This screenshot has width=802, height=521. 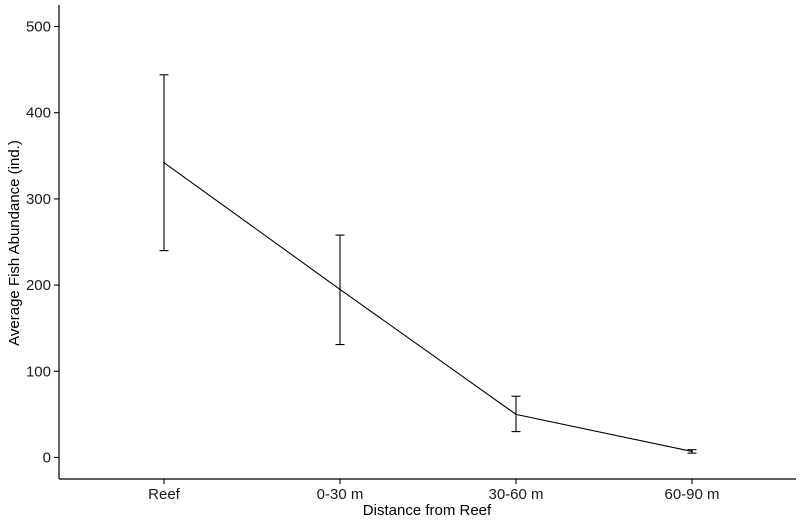 I want to click on y-tick-label: 300, so click(x=38, y=199).